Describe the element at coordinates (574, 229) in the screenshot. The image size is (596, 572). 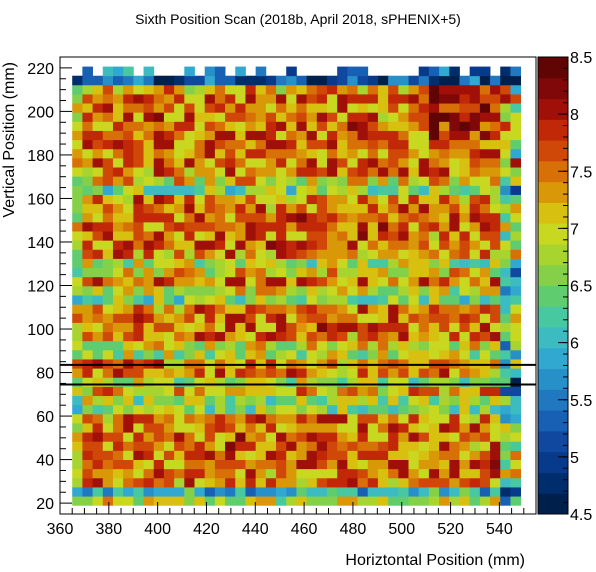
I see `colorbar-tick-label: 7` at that location.